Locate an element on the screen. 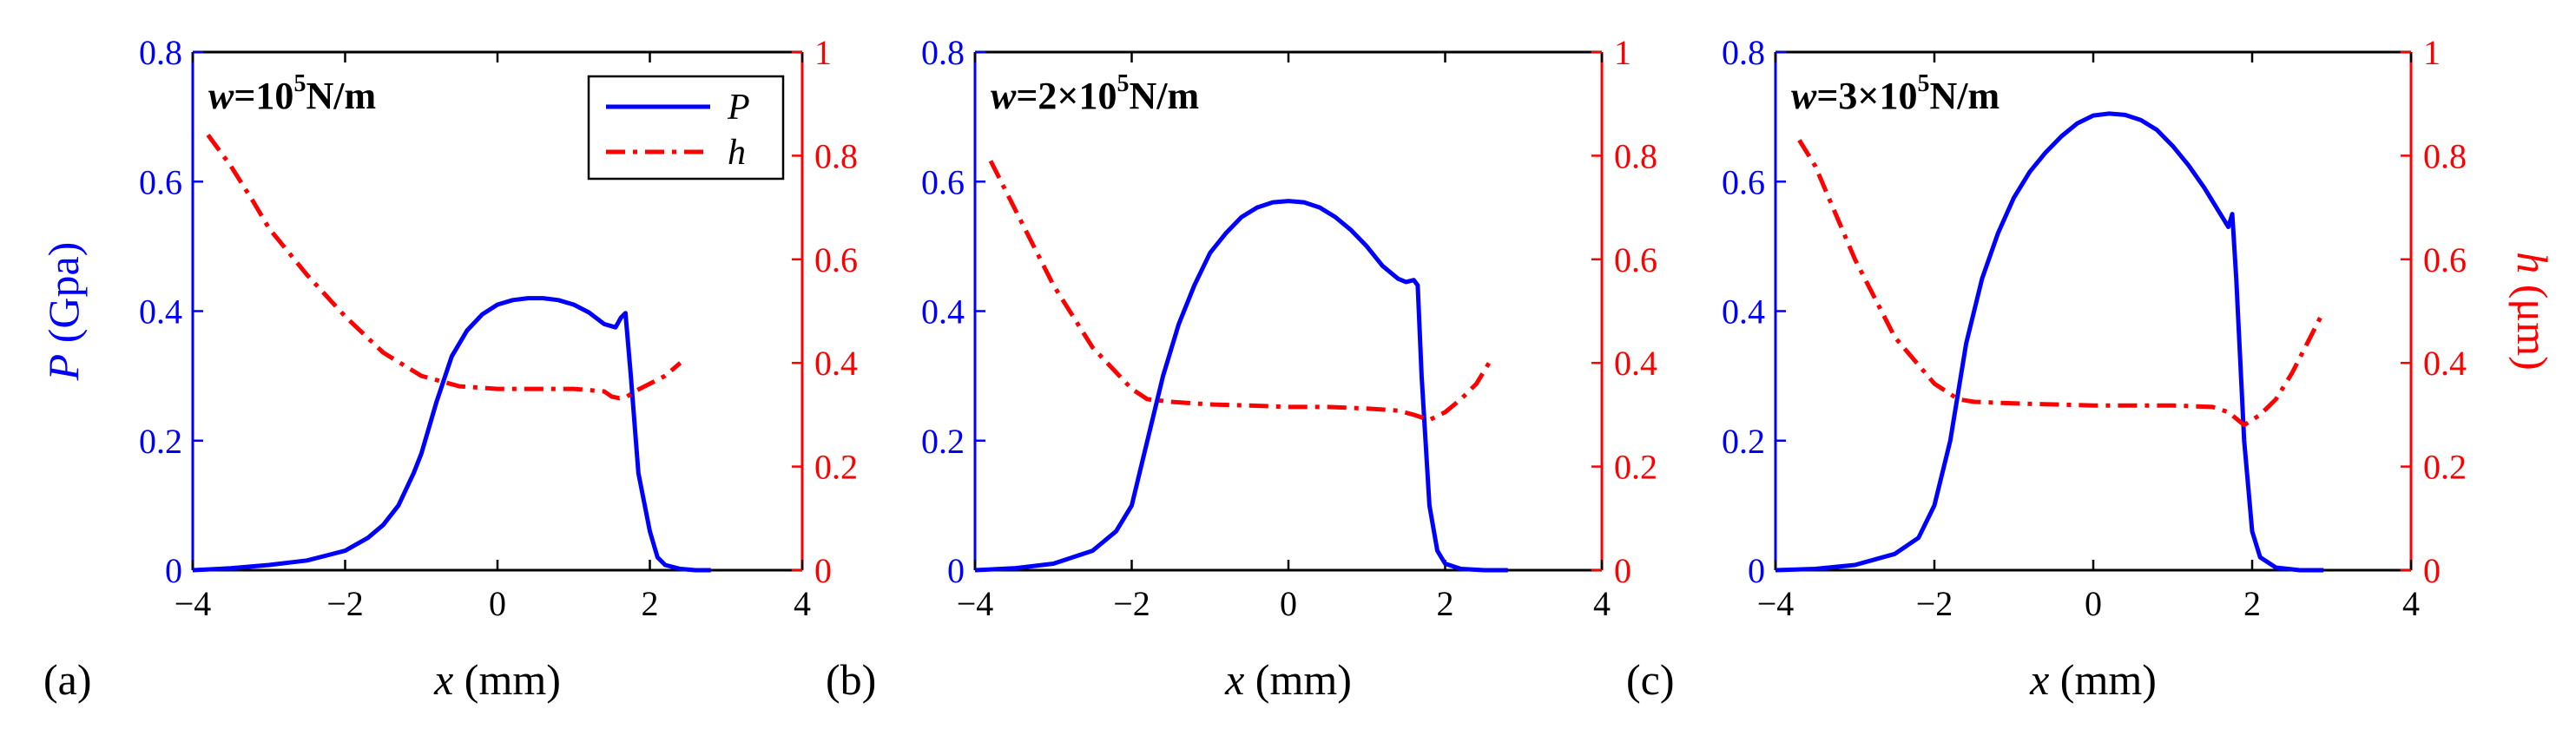 The height and width of the screenshot is (729, 2576). load-annotation: w=105N/m is located at coordinates (292, 94).